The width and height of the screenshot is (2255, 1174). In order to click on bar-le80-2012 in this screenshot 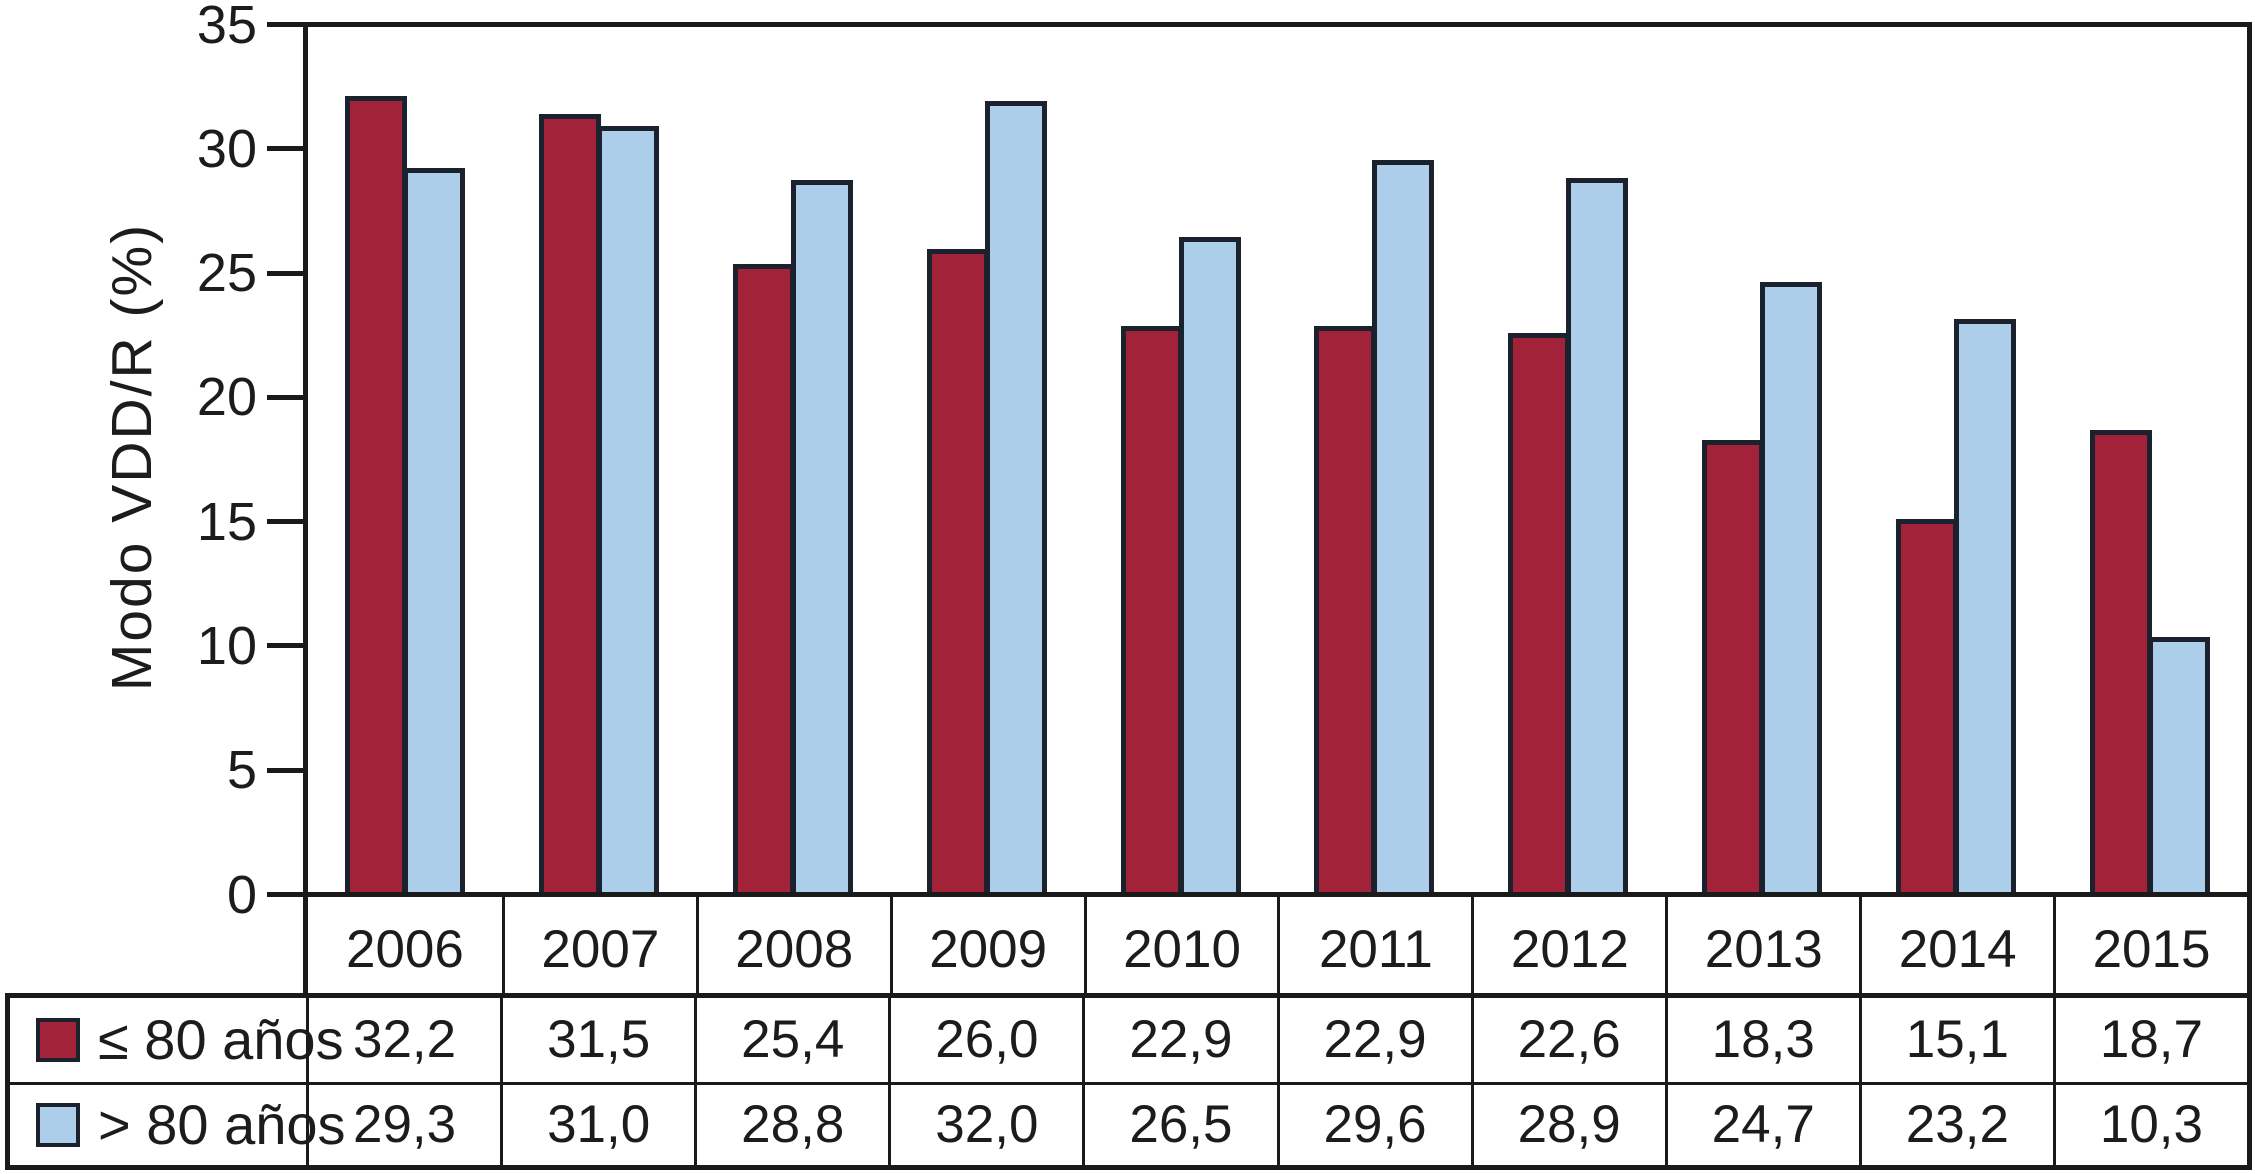, I will do `click(1539, 612)`.